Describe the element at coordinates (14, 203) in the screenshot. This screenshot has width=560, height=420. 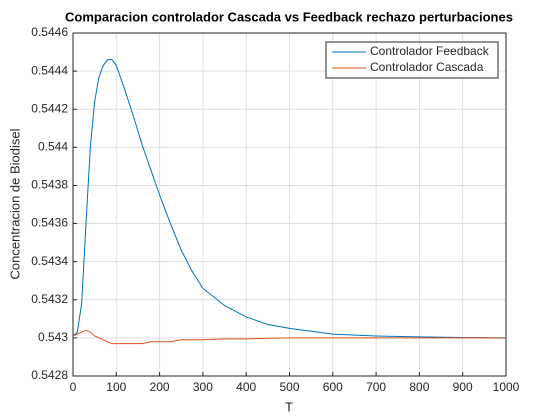
I see `y-axis-label: Concentracion de Biodisel` at that location.